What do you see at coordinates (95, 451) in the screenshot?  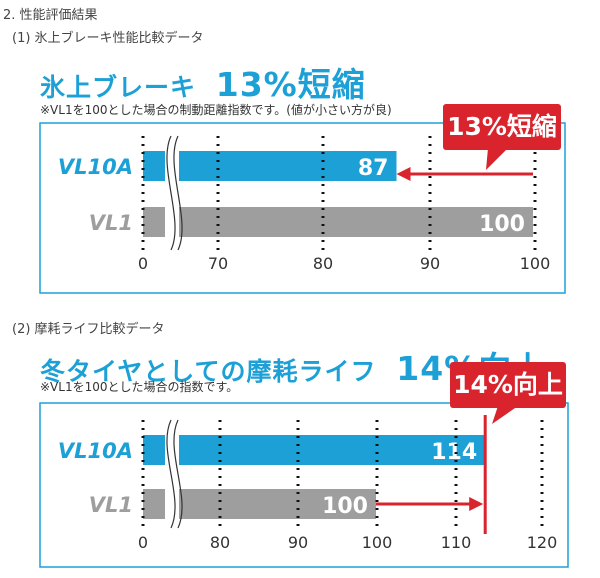 I see `chart2-category-vl10a: VL10A` at bounding box center [95, 451].